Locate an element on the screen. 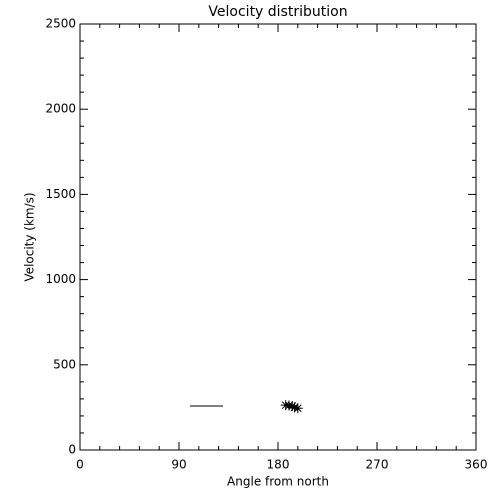  y-tick-label: 2000 is located at coordinates (60, 109).